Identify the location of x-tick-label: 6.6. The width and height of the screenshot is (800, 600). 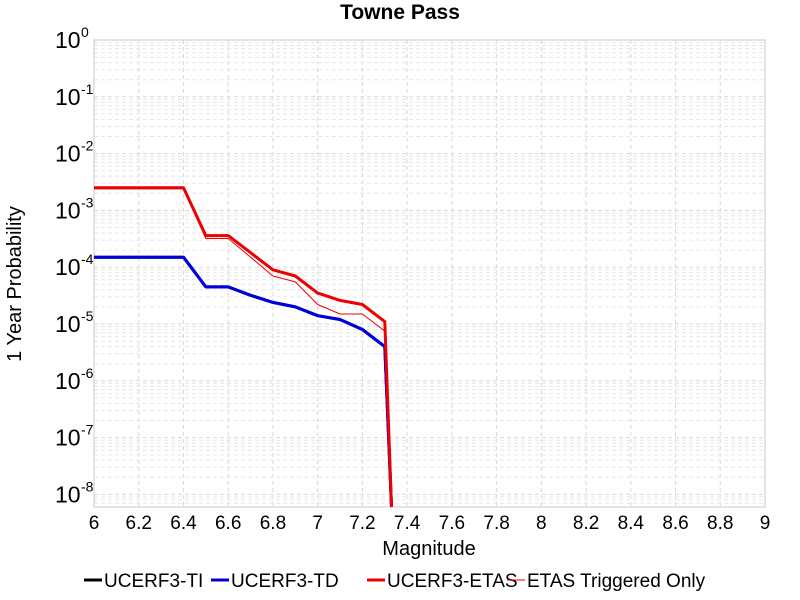
(228, 523).